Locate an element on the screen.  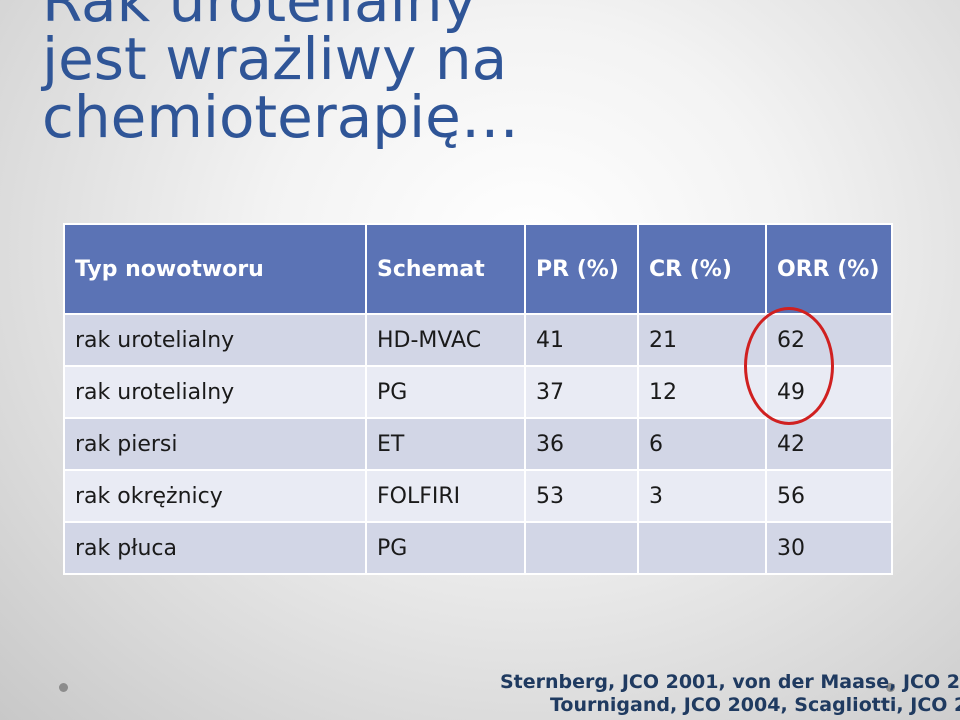
cell-orr: 30 is located at coordinates (829, 548).